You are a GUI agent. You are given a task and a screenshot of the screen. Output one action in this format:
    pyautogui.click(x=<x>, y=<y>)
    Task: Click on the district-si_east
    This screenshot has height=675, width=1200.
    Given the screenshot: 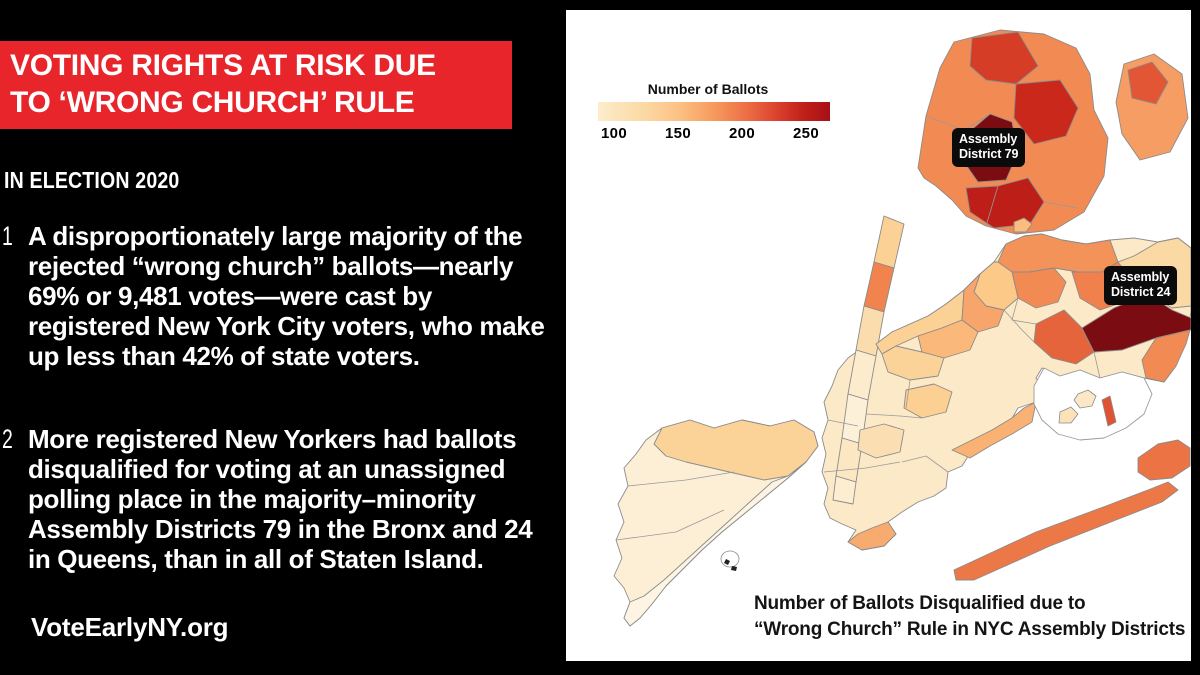 What is the action you would take?
    pyautogui.click(x=715, y=544)
    